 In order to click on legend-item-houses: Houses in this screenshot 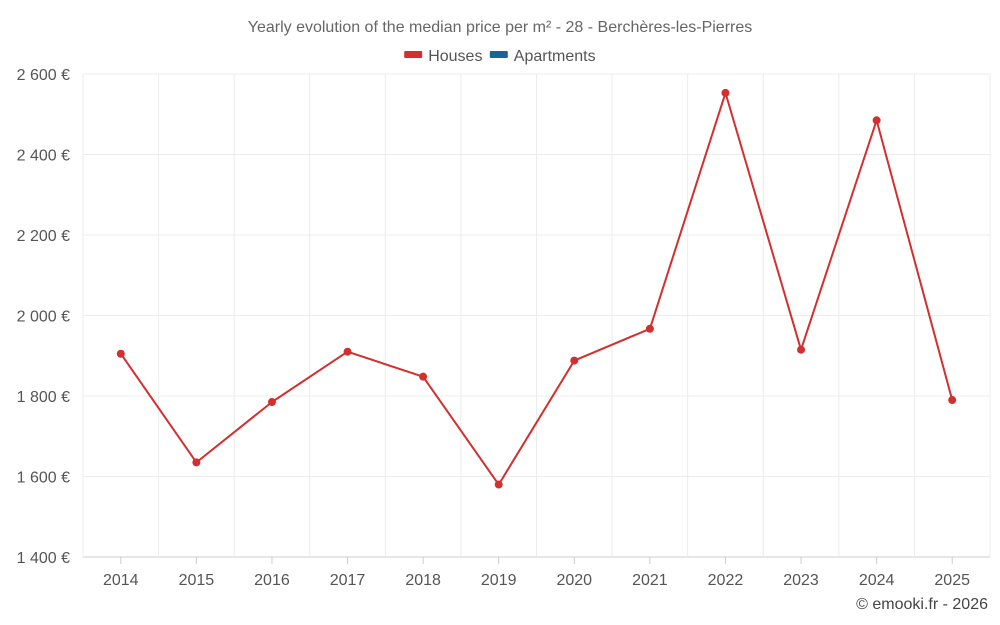, I will do `click(443, 56)`.